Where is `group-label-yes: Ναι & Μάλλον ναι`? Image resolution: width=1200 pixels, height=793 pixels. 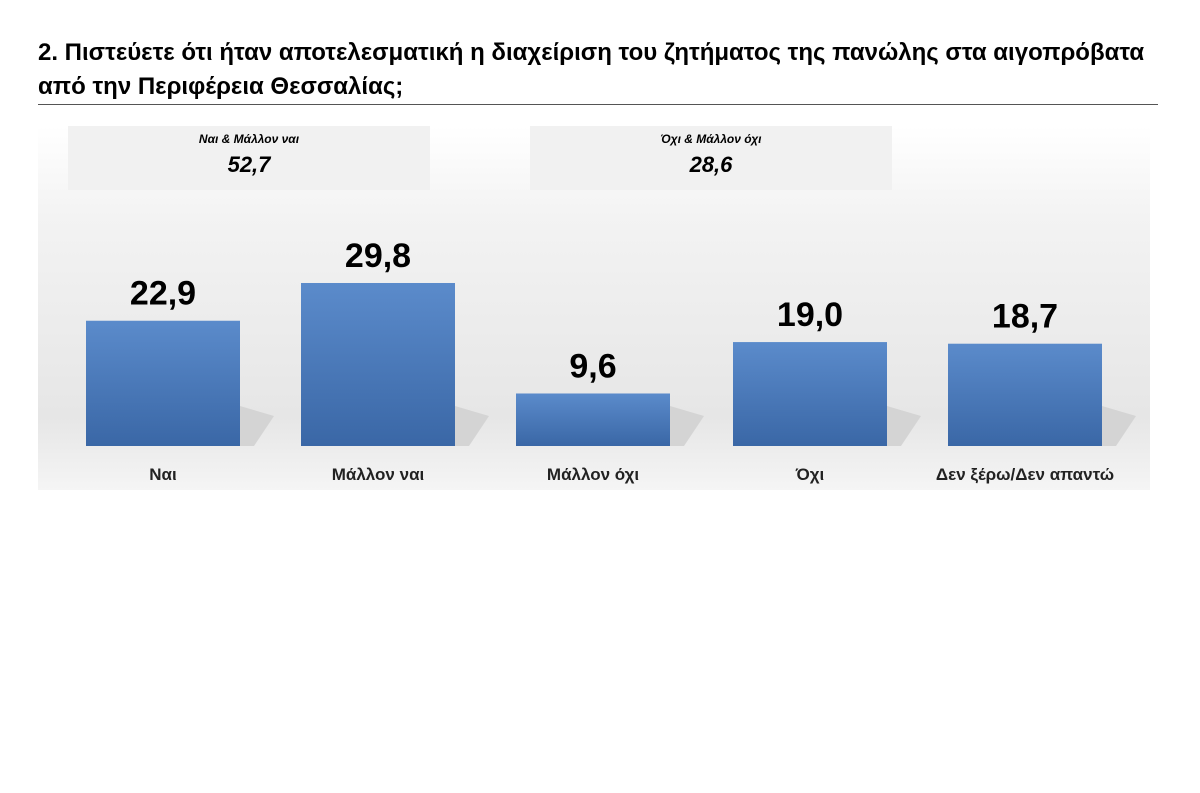 group-label-yes: Ναι & Μάλλον ναι is located at coordinates (249, 139).